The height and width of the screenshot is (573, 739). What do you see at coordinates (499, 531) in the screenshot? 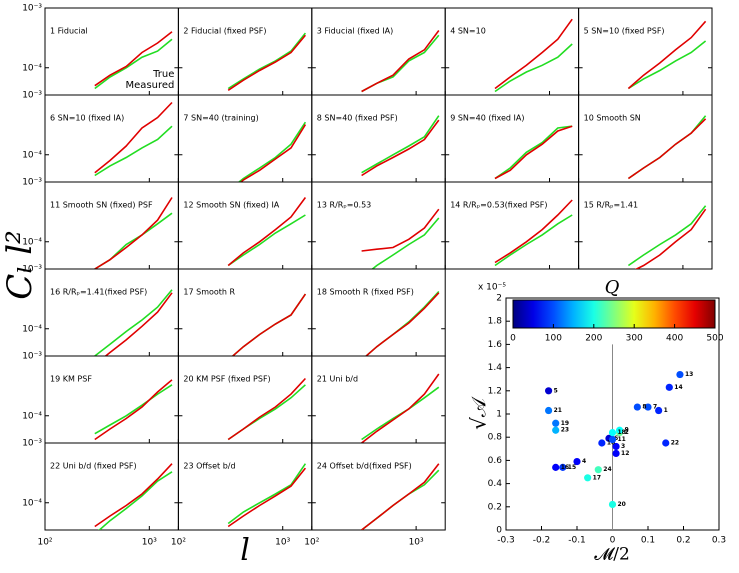
I see `y-tick-label: 0` at bounding box center [499, 531].